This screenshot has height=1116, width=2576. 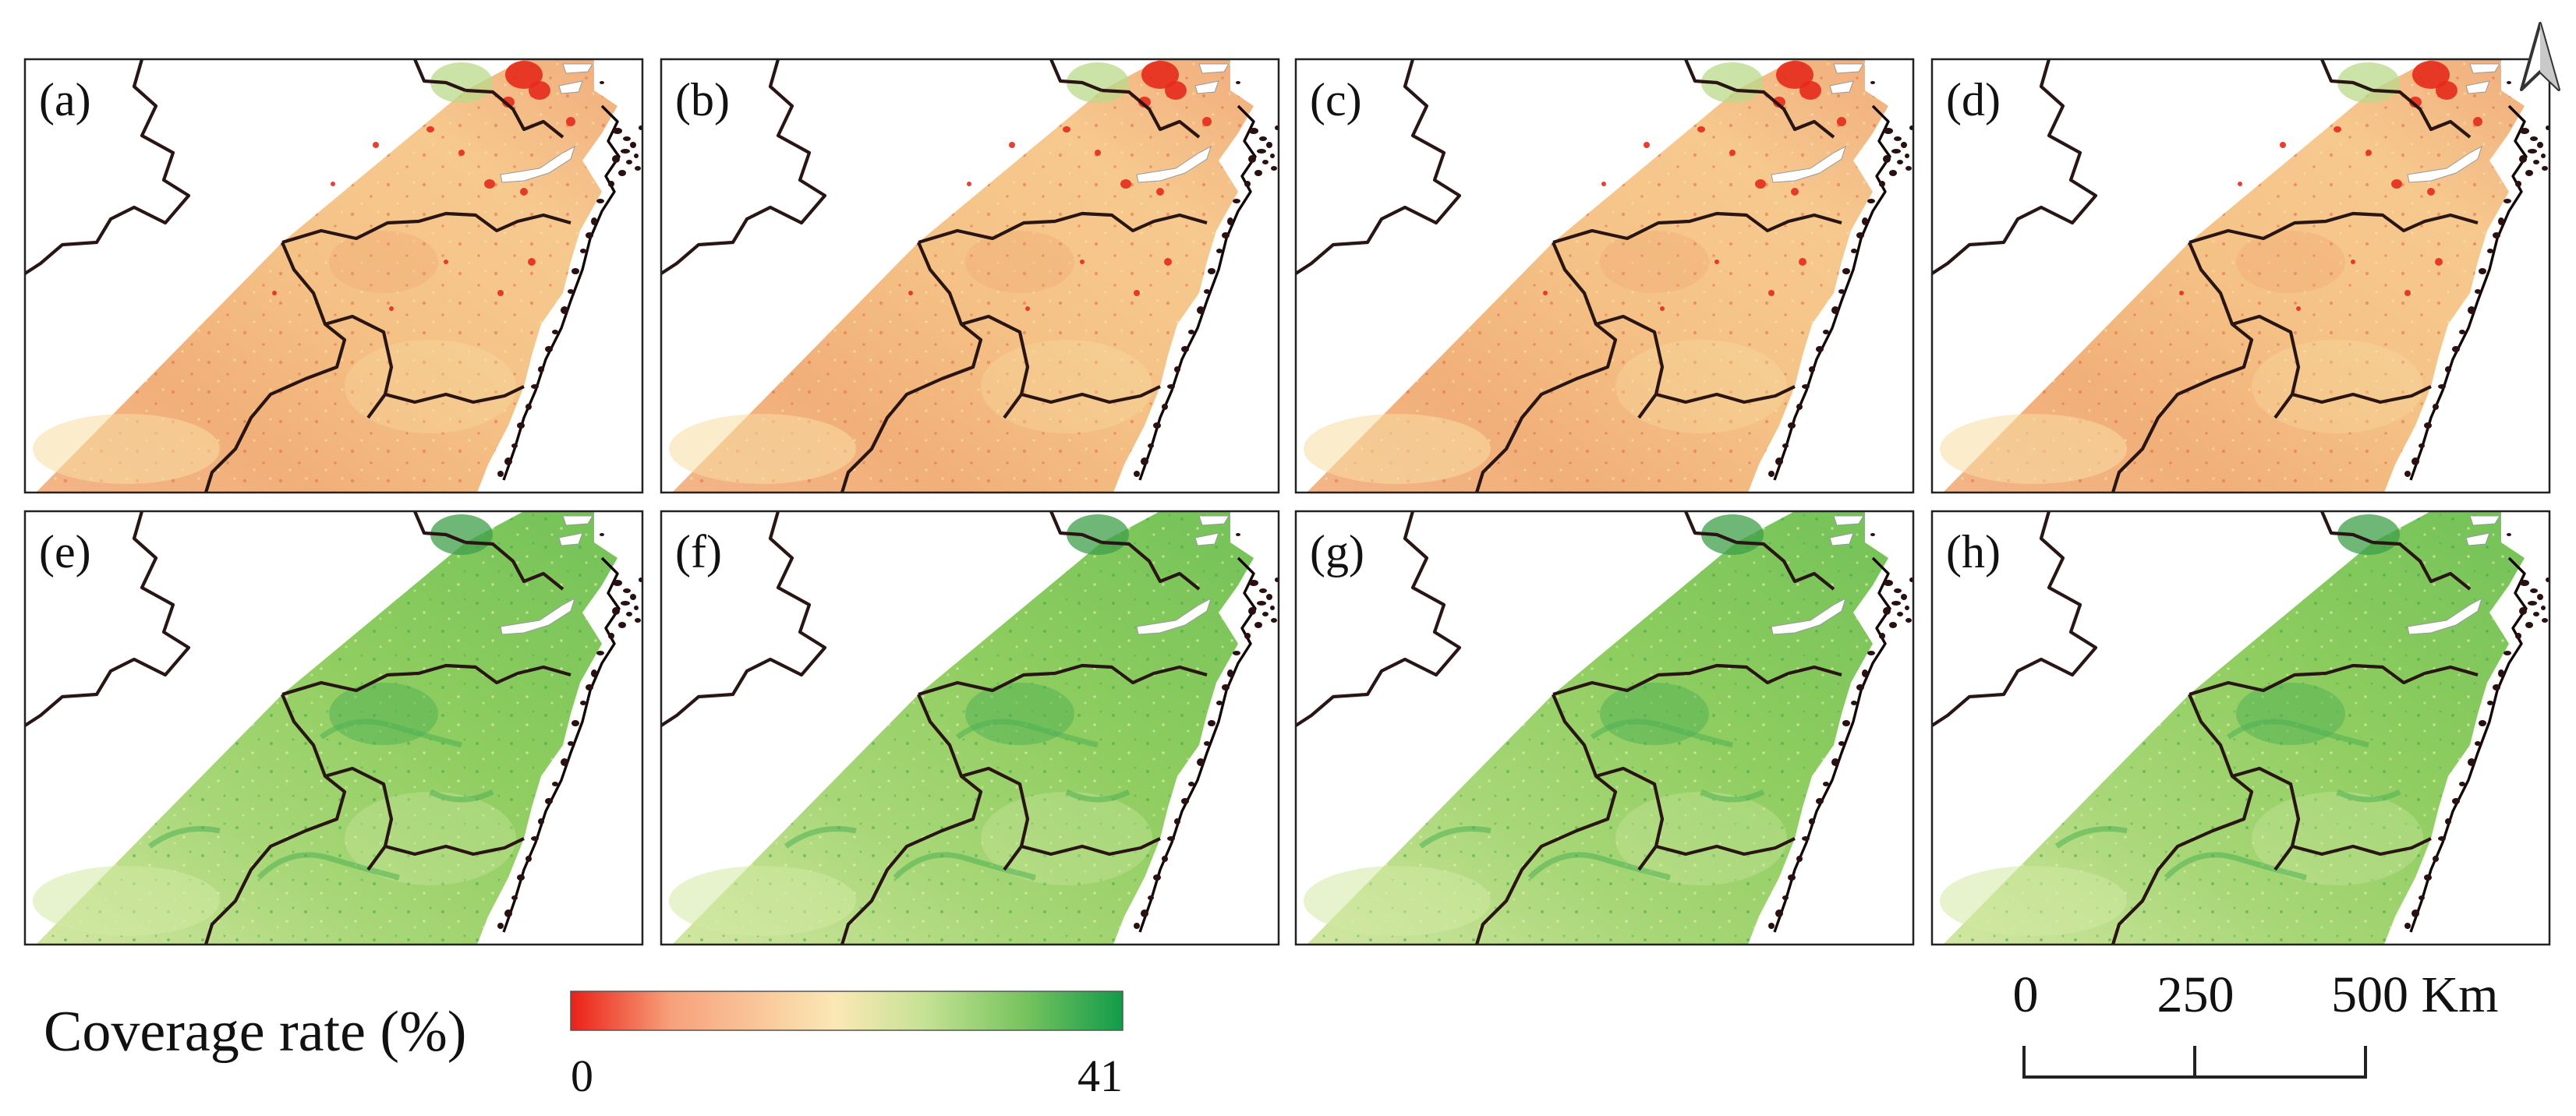 I want to click on legend-colorbar, so click(x=847, y=1011).